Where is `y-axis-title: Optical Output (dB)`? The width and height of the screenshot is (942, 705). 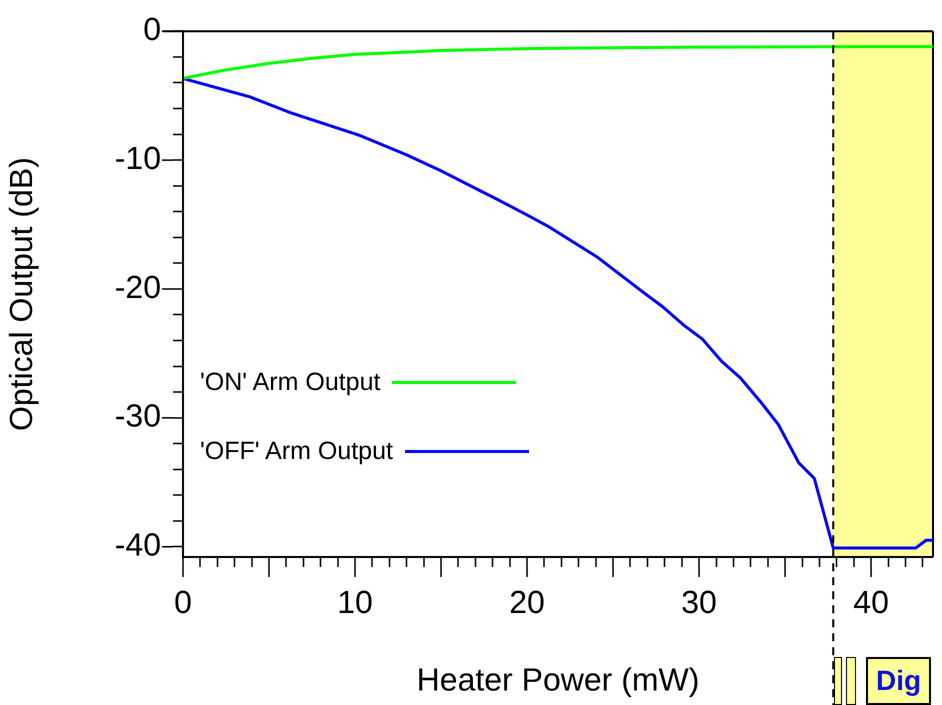
y-axis-title: Optical Output (dB) is located at coordinates (21, 294).